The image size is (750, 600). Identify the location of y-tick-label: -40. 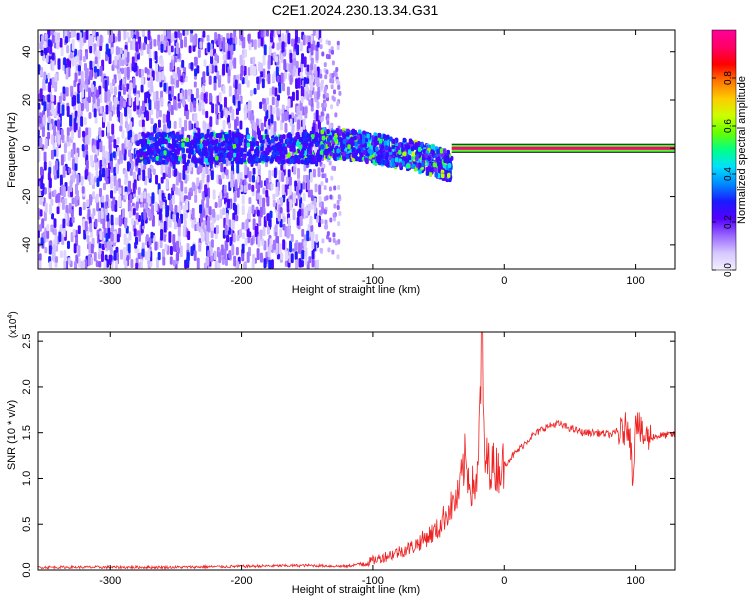
(27, 245).